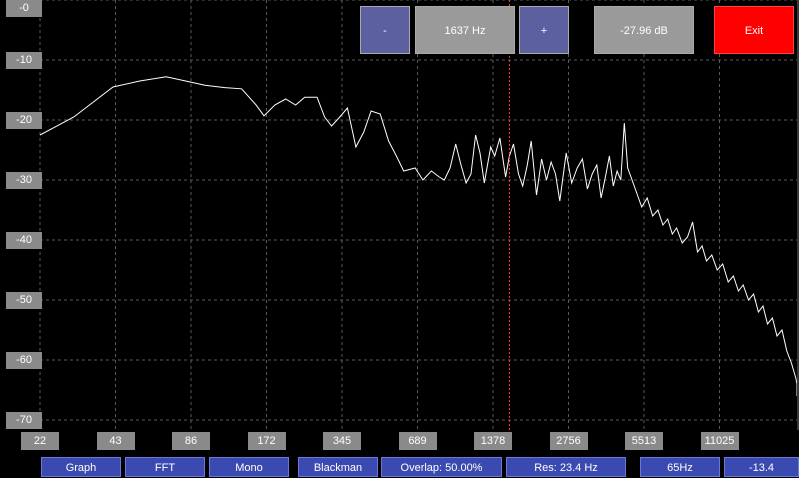 The height and width of the screenshot is (478, 799). I want to click on increase-frequency-button: +, so click(544, 30).